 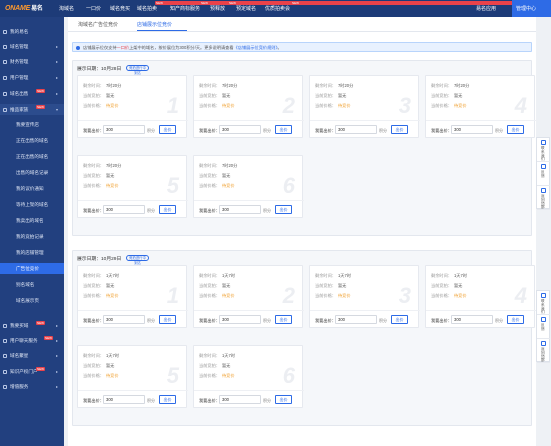 I want to click on tab-domain-ad-bidding: 淘域名广告位竞价, so click(x=98, y=25).